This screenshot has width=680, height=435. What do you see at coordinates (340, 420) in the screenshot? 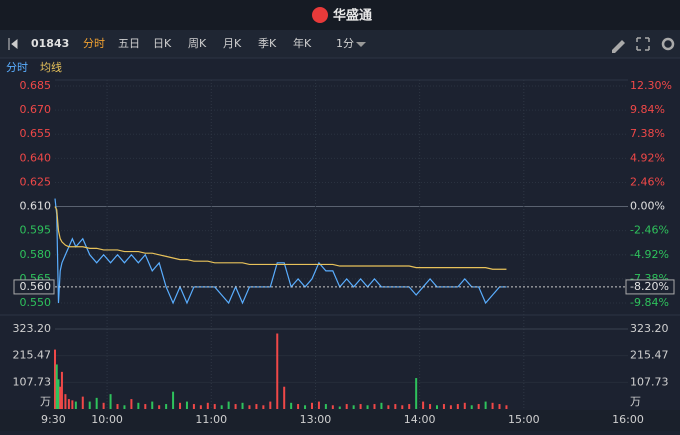
I see `x-axis-bar` at bounding box center [340, 420].